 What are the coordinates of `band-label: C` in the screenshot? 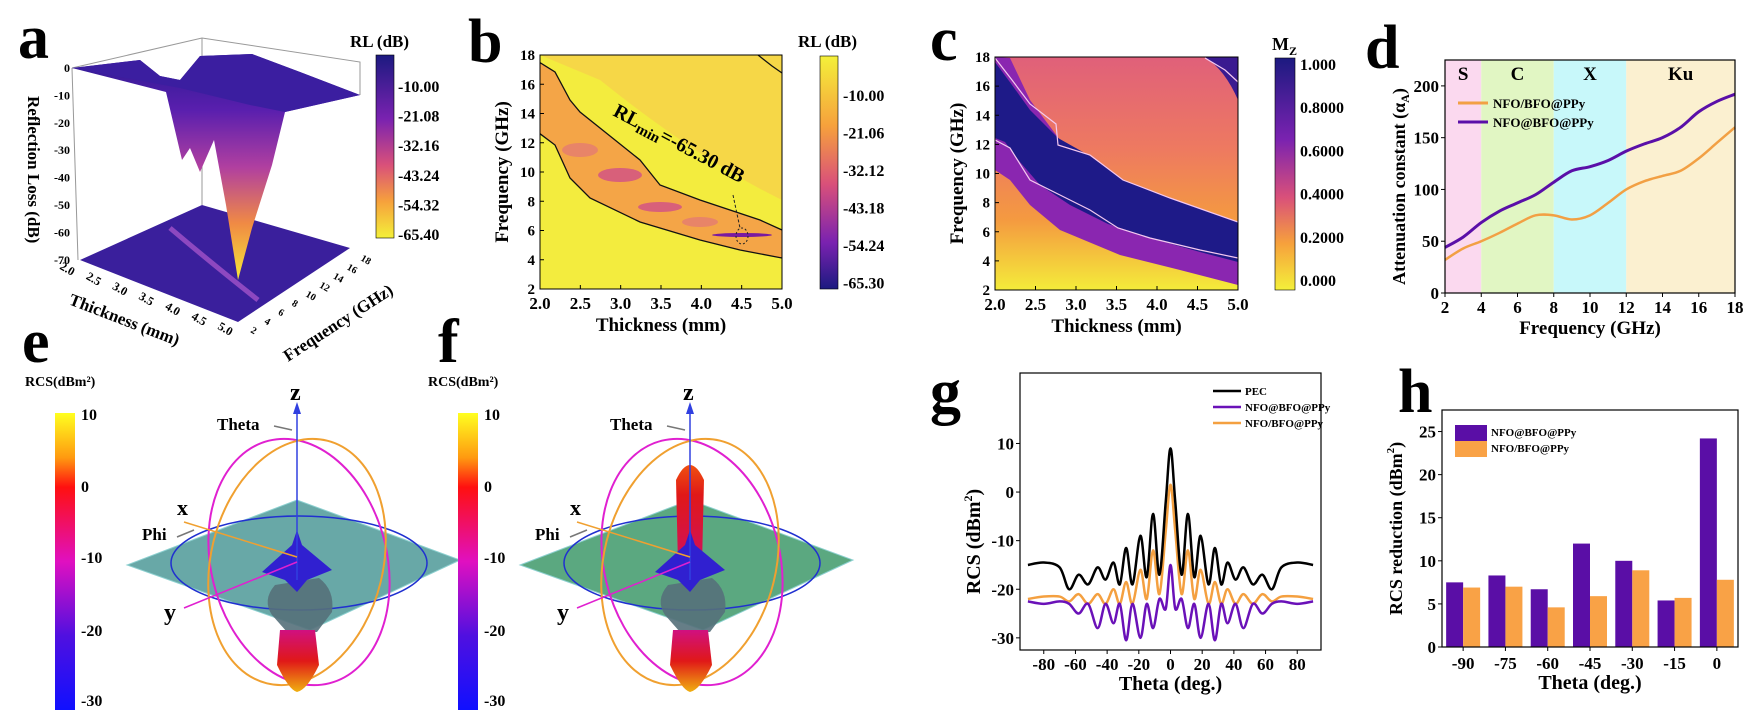 It's located at (1518, 74).